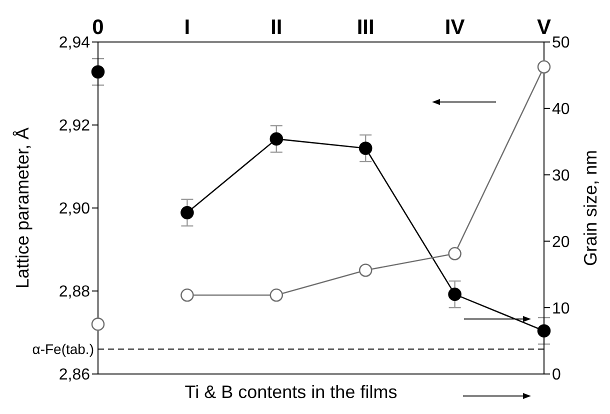 The width and height of the screenshot is (610, 414). What do you see at coordinates (22, 208) in the screenshot?
I see `y-axis-title: Lattice parameter, Å` at bounding box center [22, 208].